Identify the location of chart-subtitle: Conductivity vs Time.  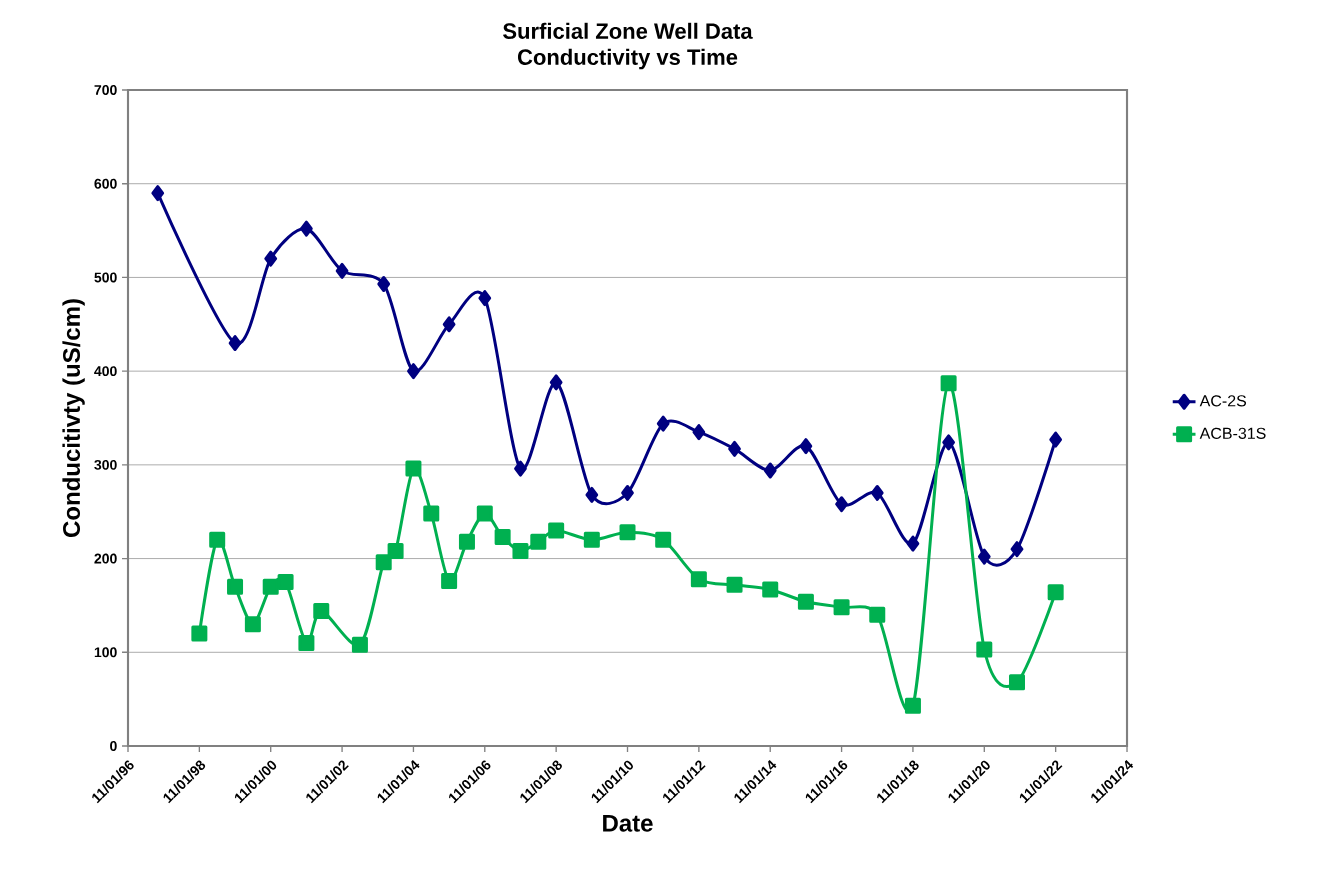
(627, 59).